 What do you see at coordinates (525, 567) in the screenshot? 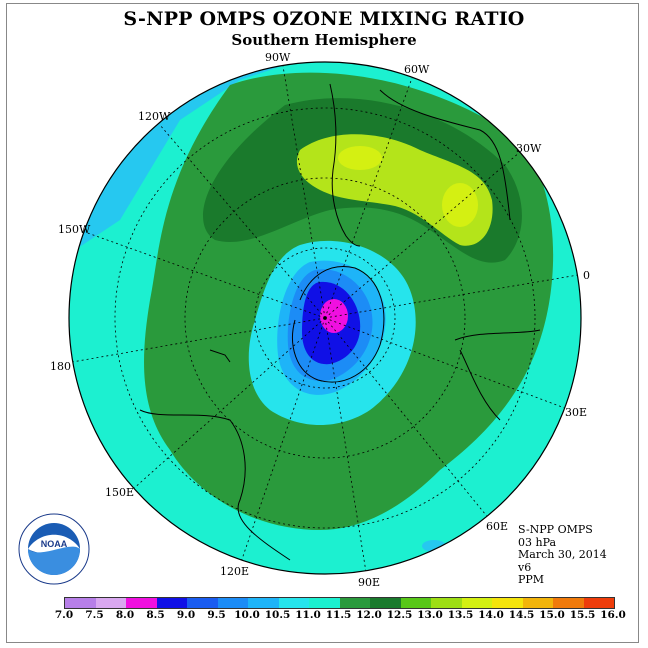
I see `info-version: v6` at bounding box center [525, 567].